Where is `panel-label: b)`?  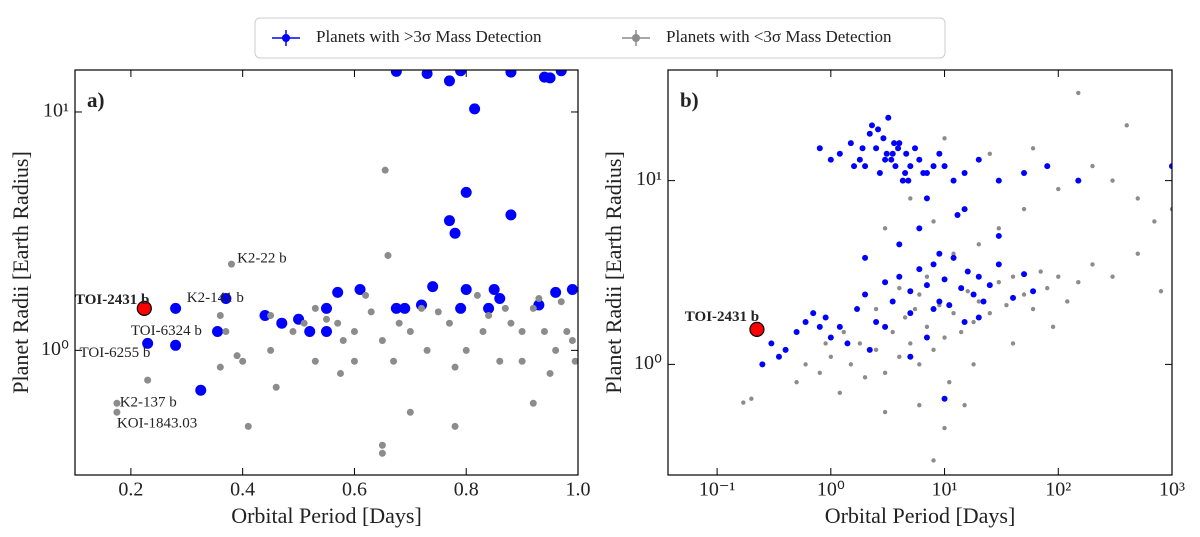 panel-label: b) is located at coordinates (689, 100).